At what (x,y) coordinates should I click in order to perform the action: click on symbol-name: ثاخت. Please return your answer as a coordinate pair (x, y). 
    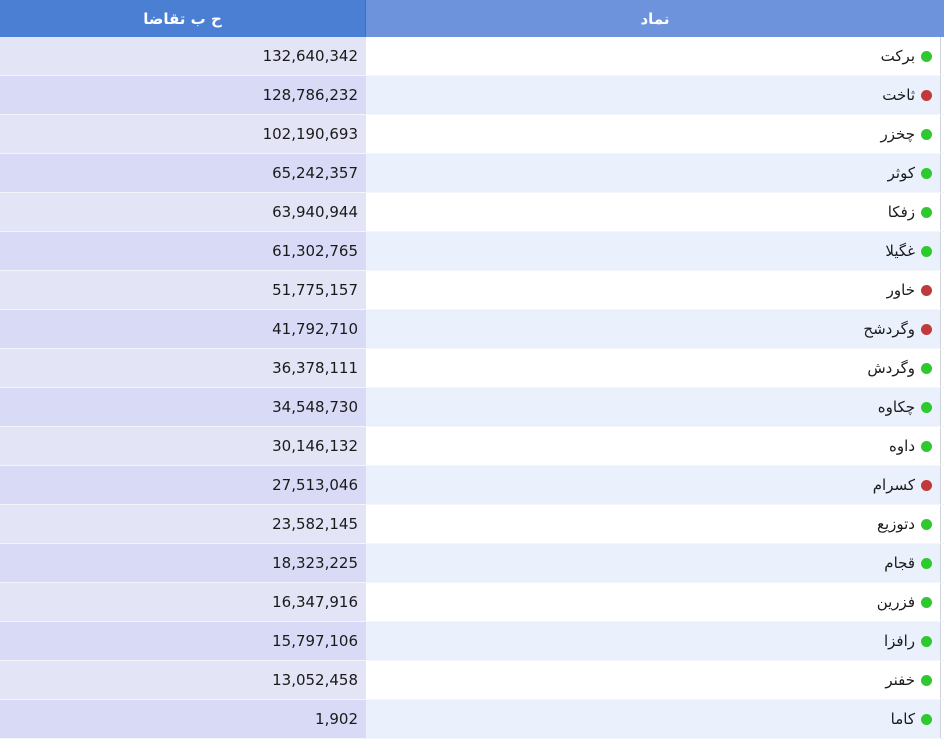
    Looking at the image, I should click on (898, 95).